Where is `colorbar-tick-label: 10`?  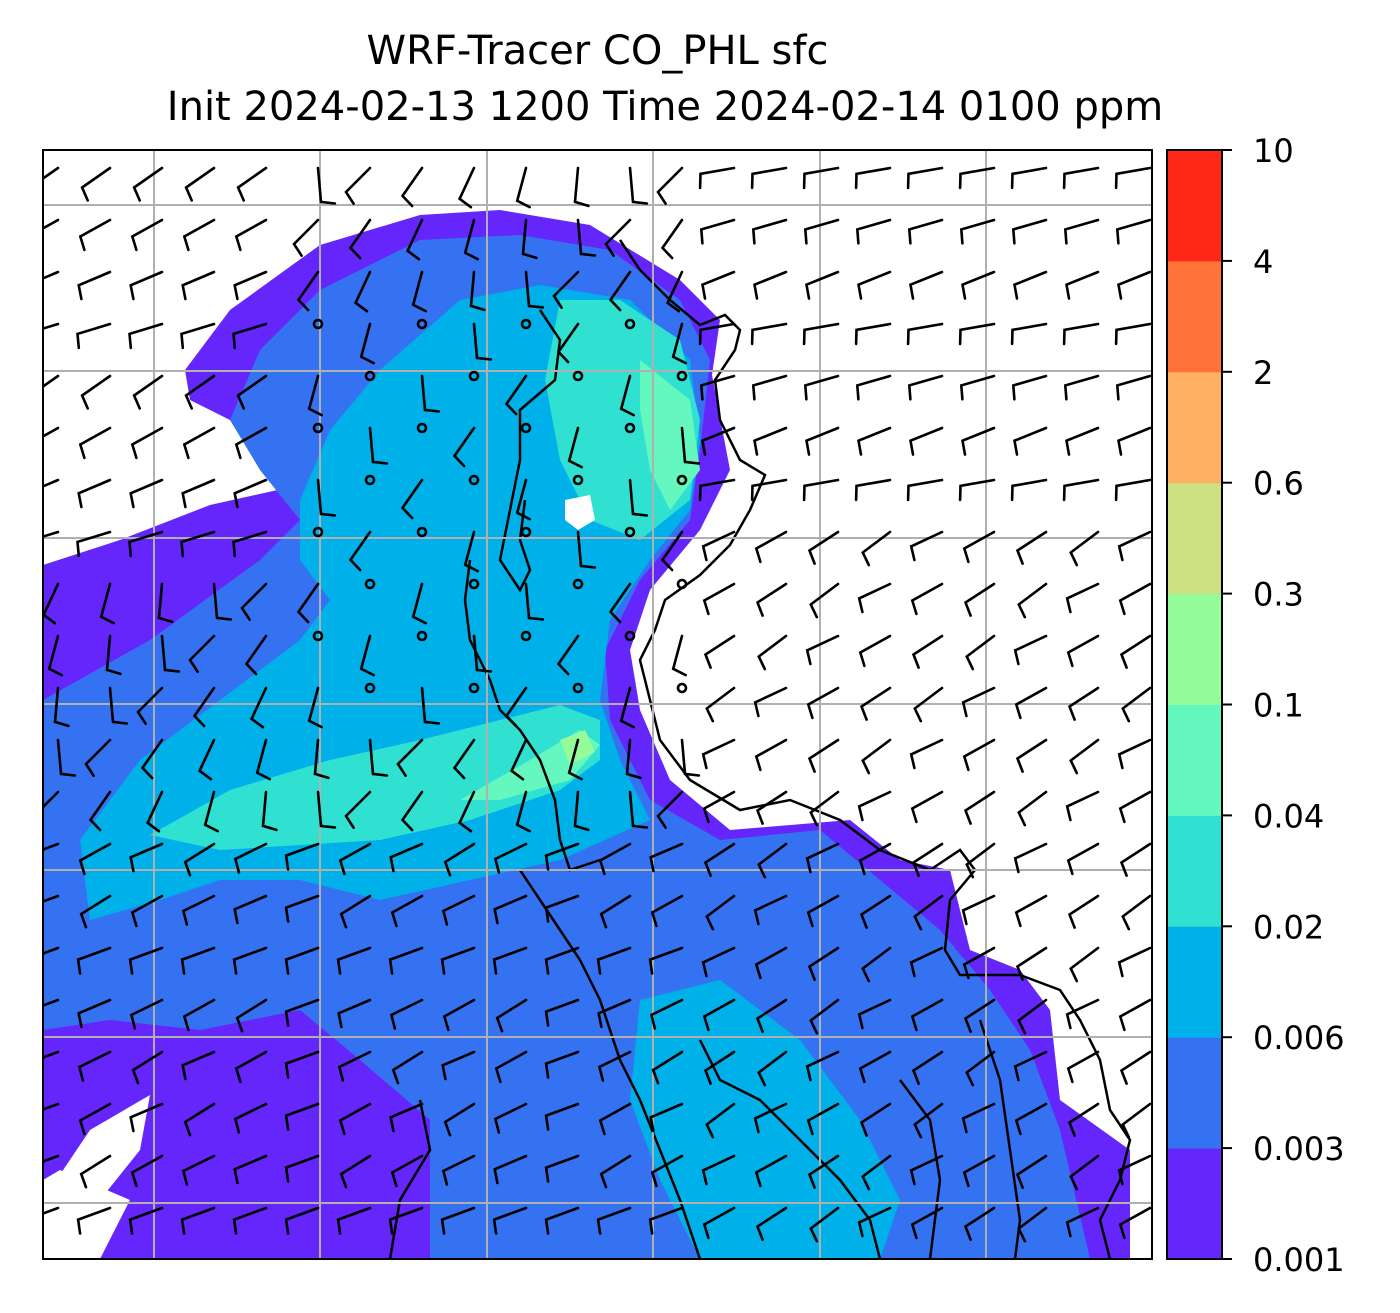
colorbar-tick-label: 10 is located at coordinates (1273, 151).